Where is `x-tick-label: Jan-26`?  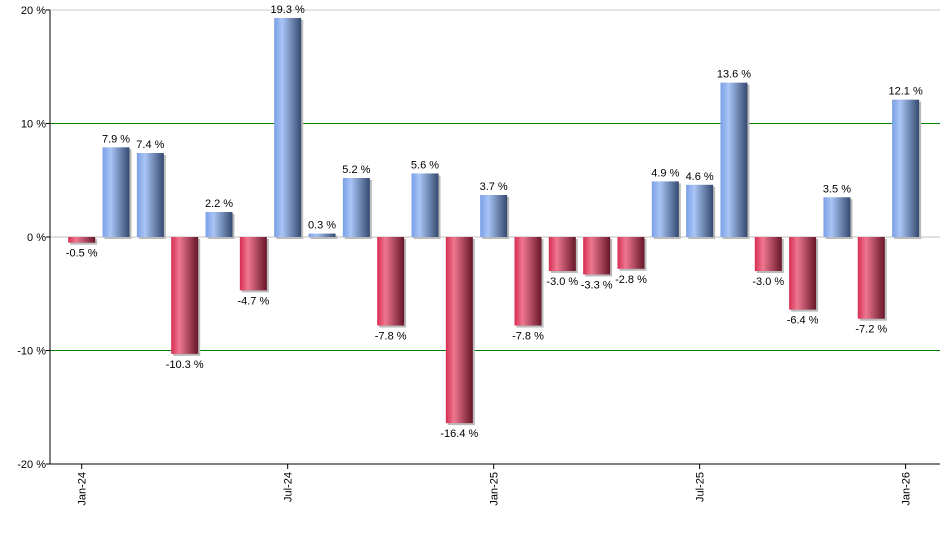 x-tick-label: Jan-26 is located at coordinates (907, 489).